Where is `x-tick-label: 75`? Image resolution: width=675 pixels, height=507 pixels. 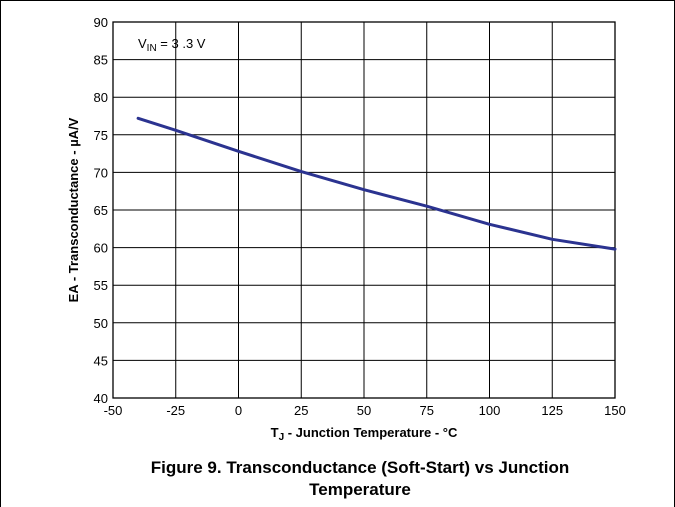 x-tick-label: 75 is located at coordinates (427, 410).